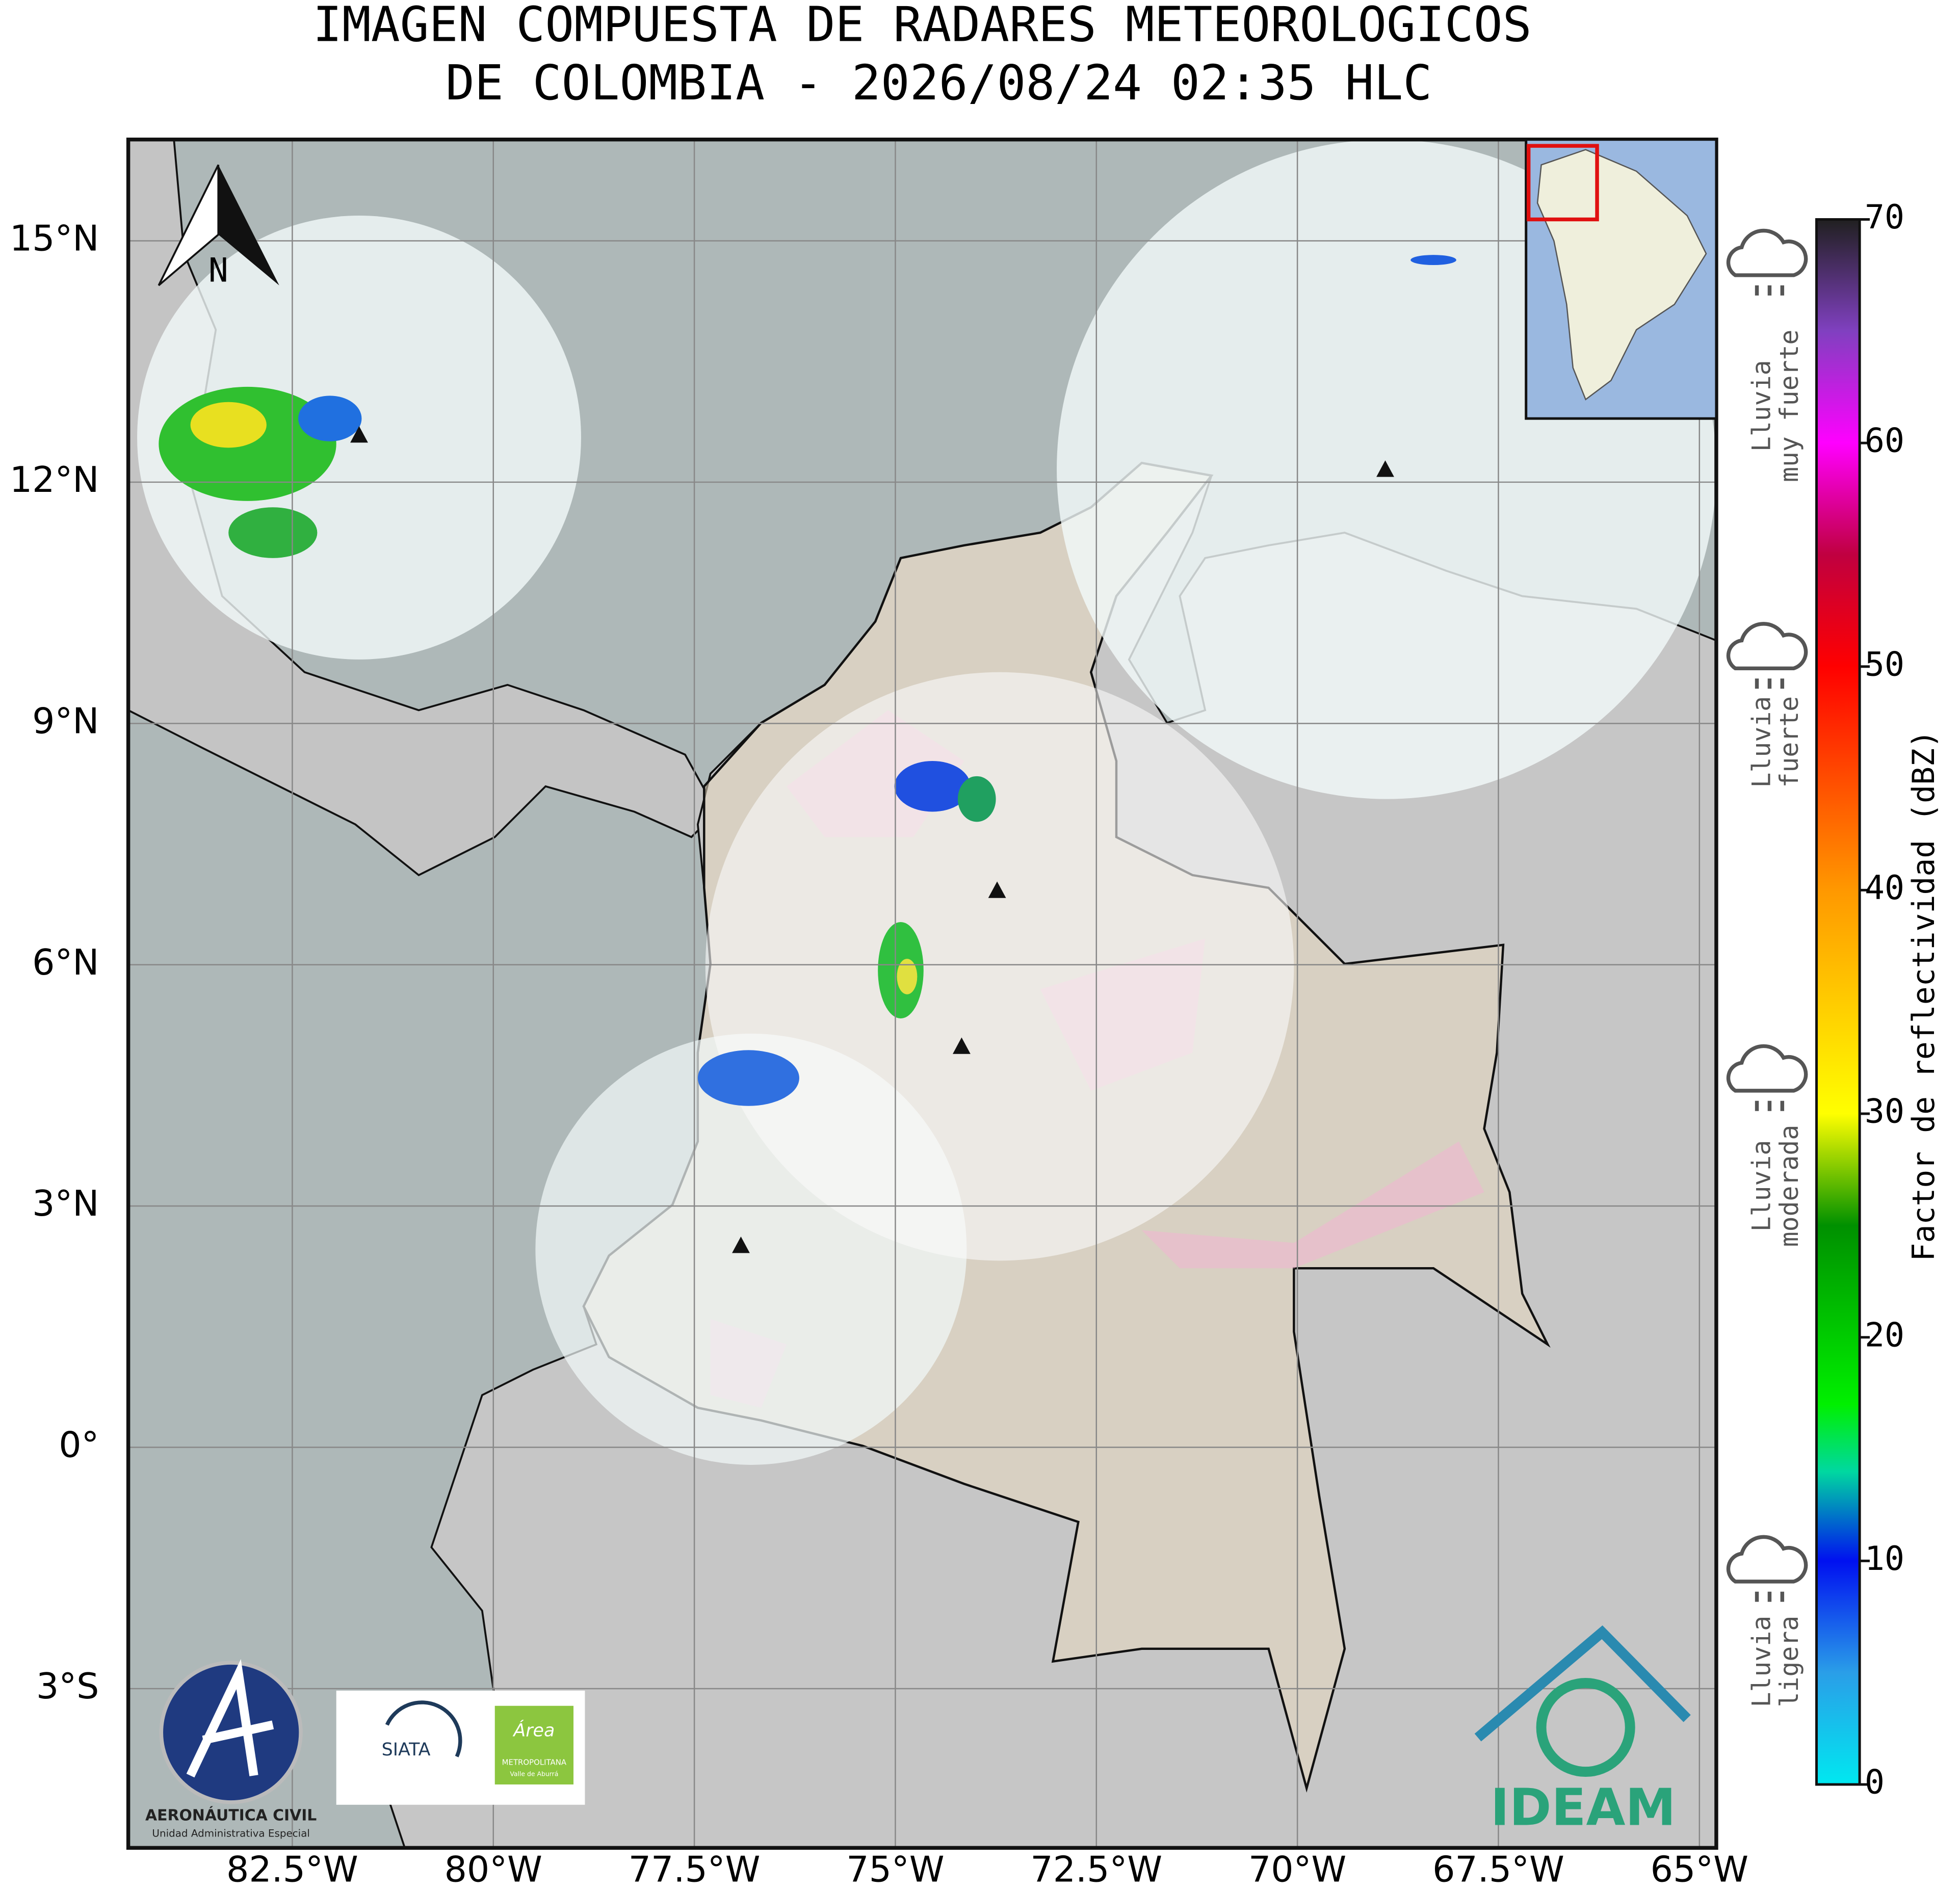 The height and width of the screenshot is (1891, 1960). I want to click on lon-tick-label: 65°W, so click(1699, 1869).